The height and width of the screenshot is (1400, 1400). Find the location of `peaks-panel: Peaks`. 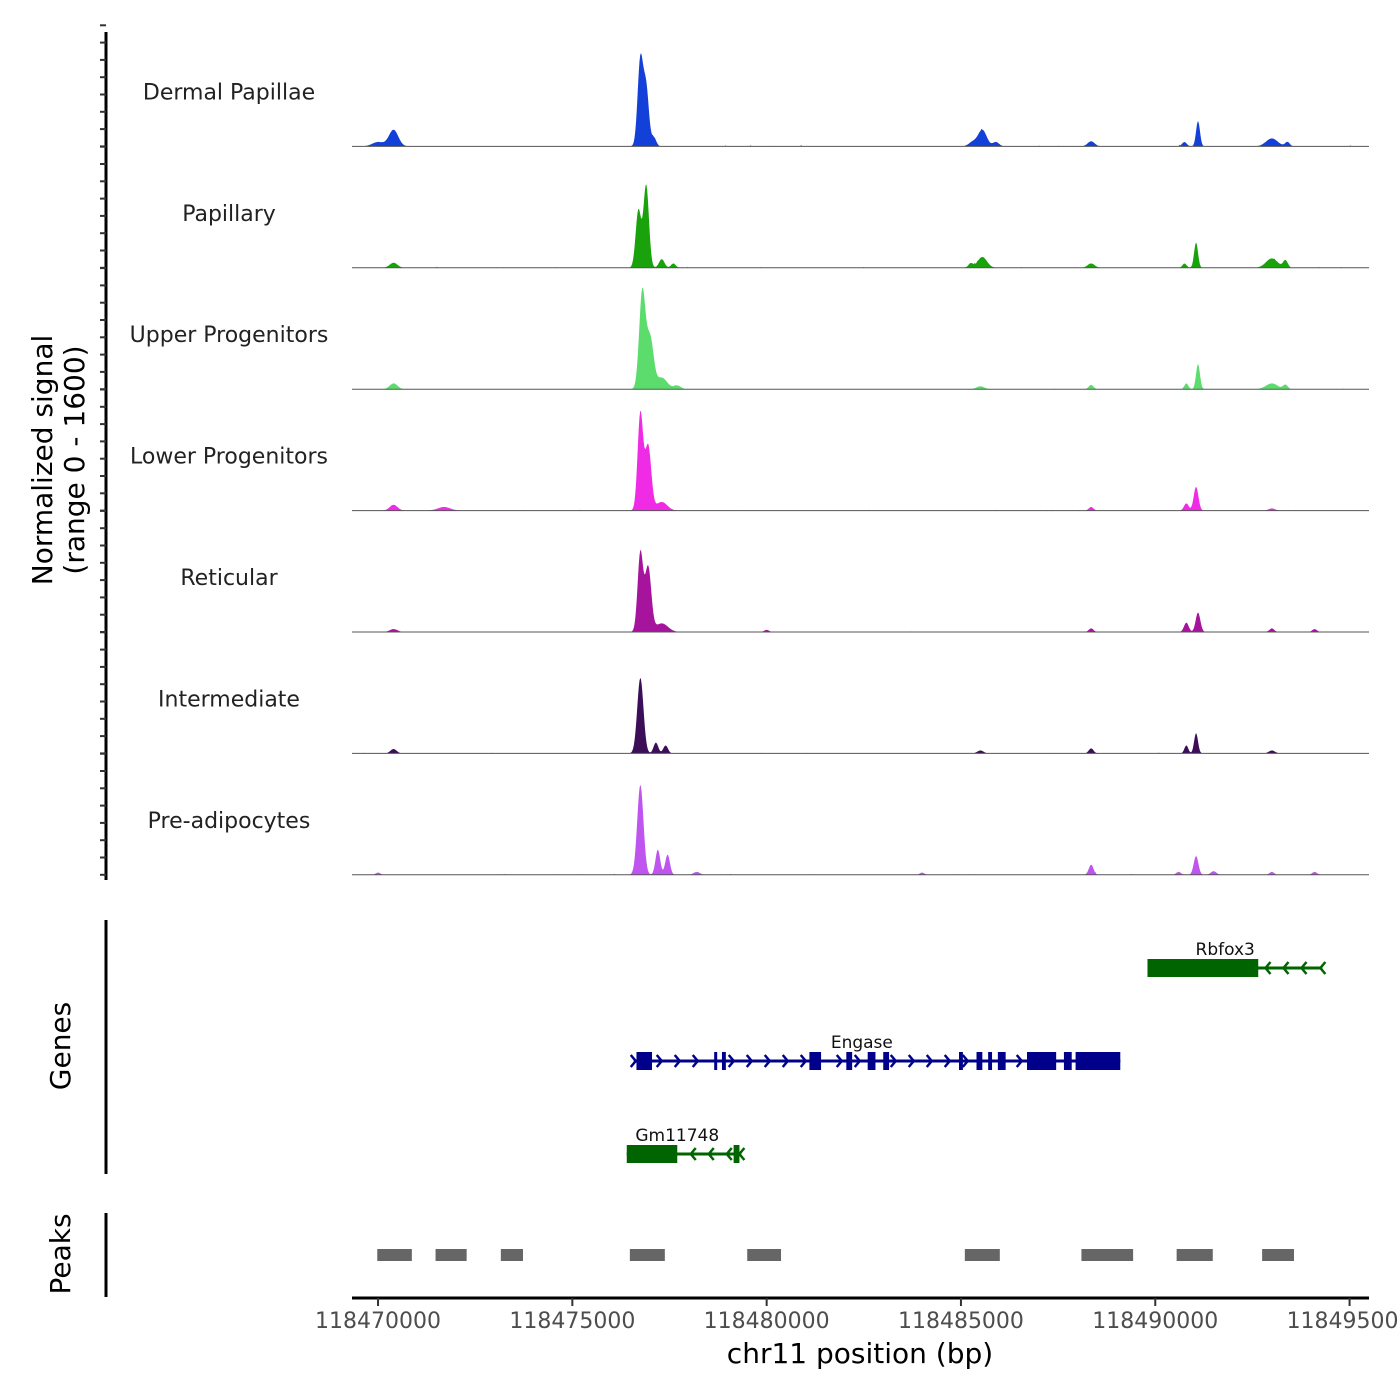

peaks-panel: Peaks is located at coordinates (669, 1255).